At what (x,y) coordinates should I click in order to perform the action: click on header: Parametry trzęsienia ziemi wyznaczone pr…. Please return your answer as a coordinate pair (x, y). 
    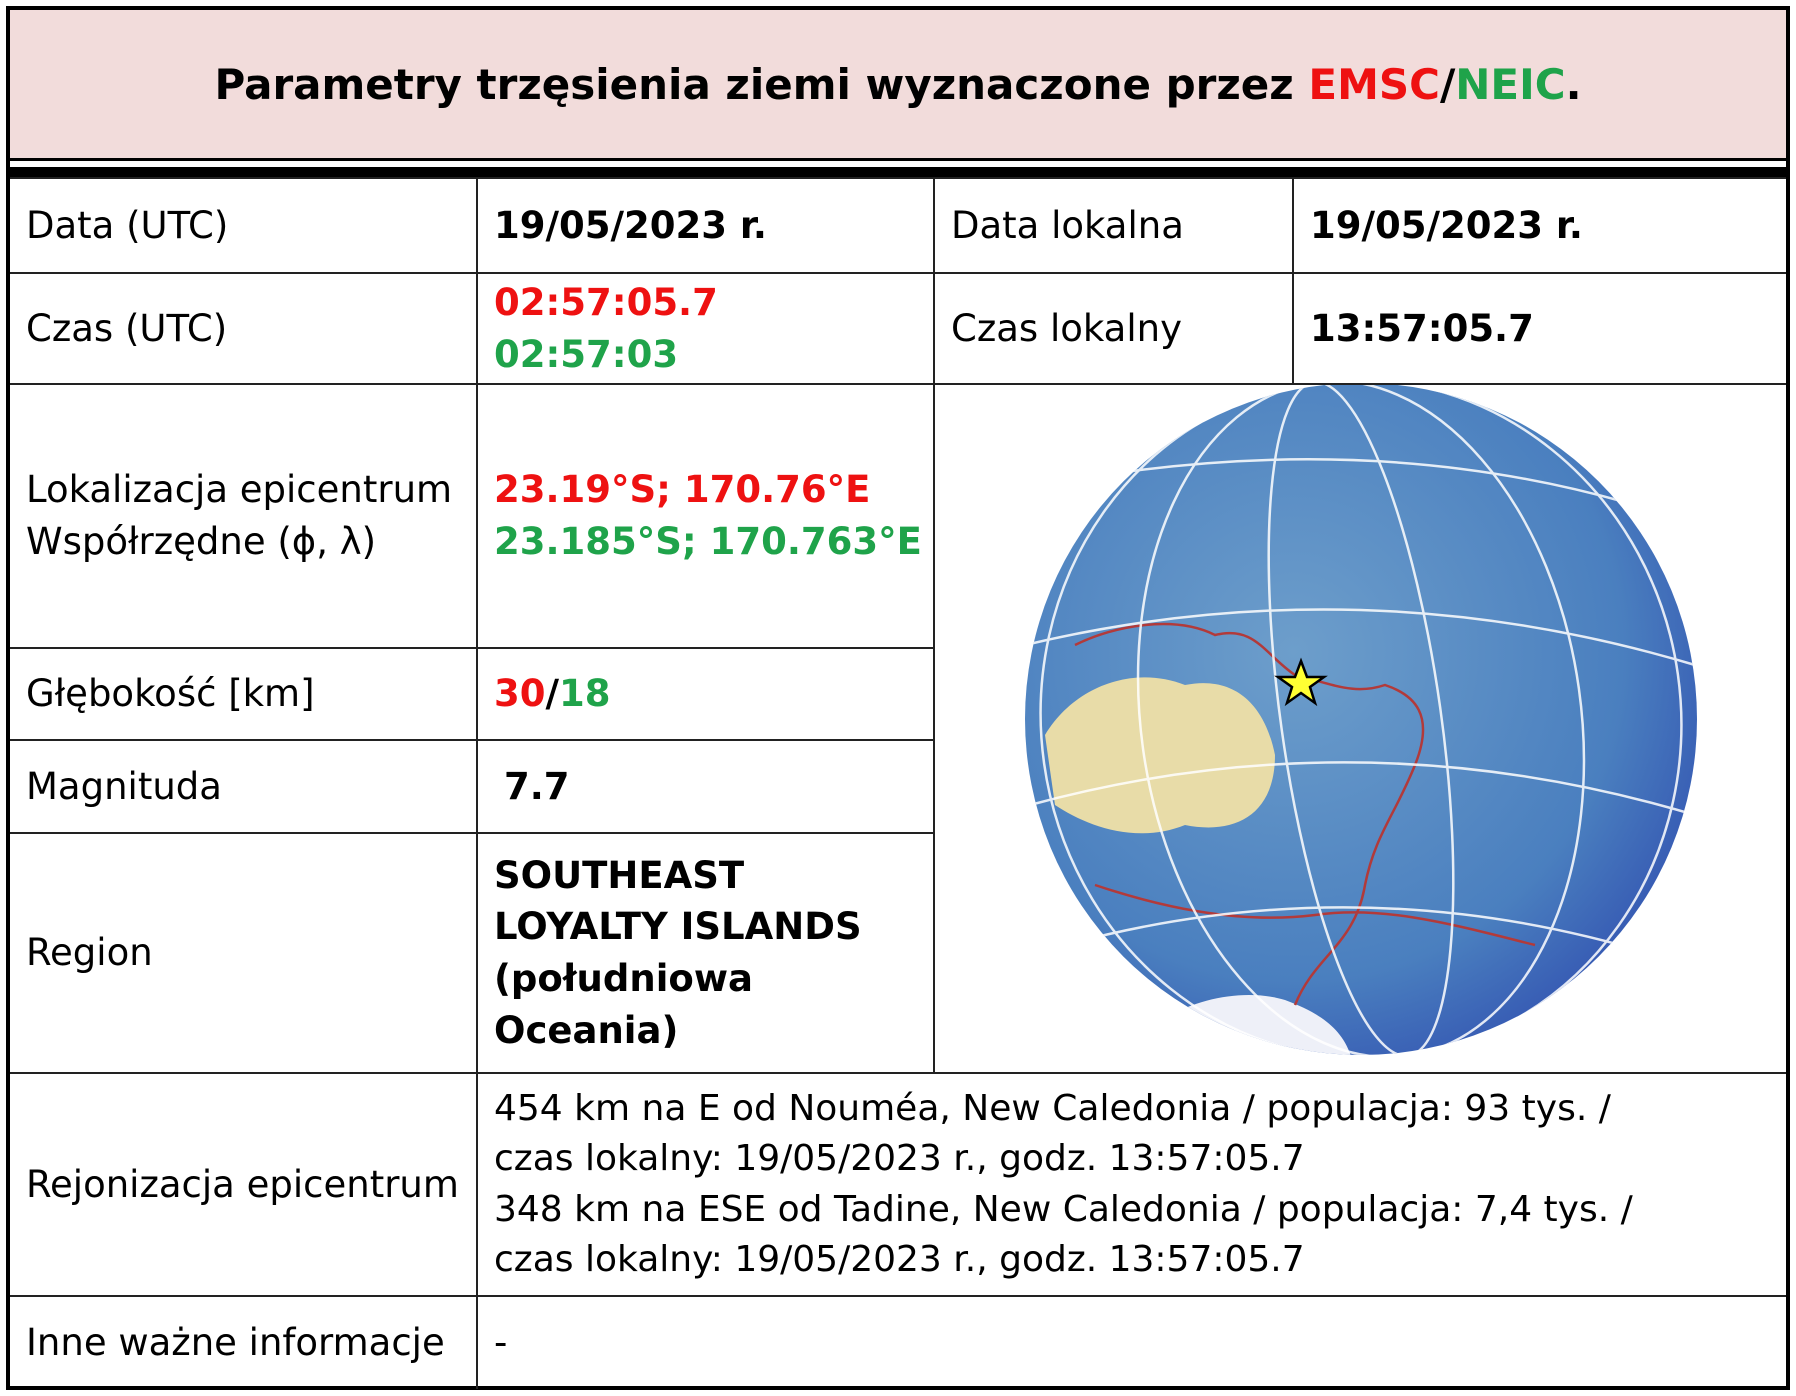
    Looking at the image, I should click on (898, 85).